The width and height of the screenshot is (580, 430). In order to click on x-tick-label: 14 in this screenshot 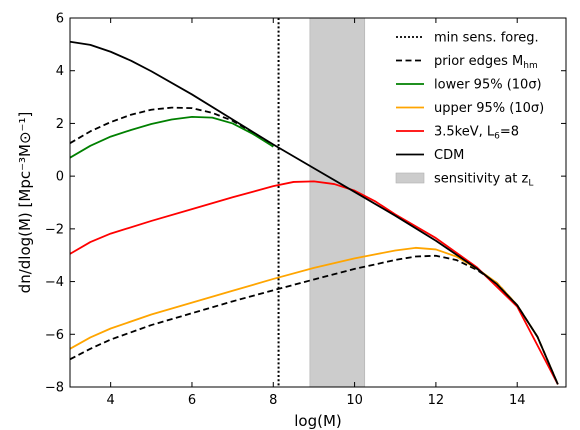, I will do `click(517, 400)`.